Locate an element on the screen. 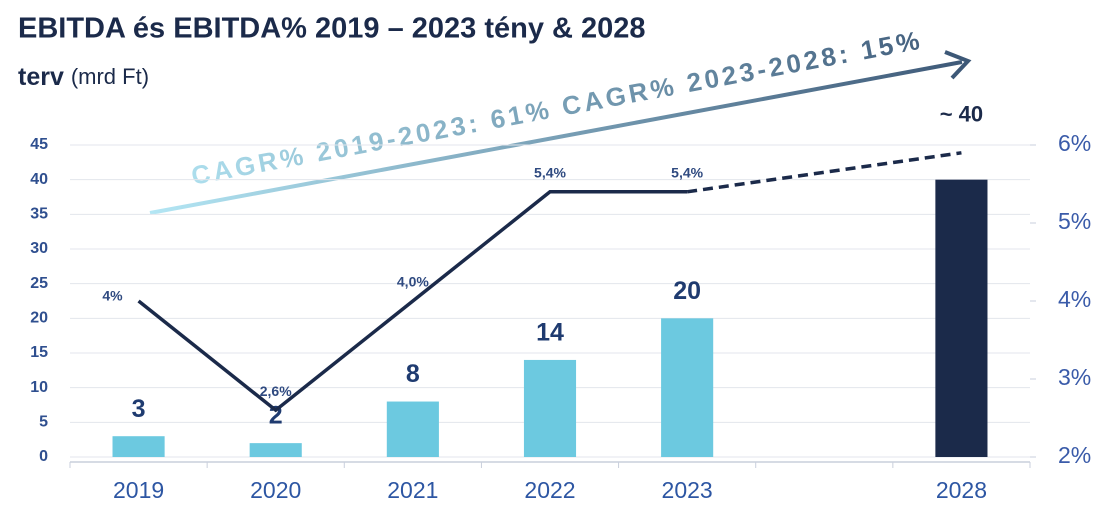 The height and width of the screenshot is (506, 1107). bar-value-label: 8 is located at coordinates (413, 374).